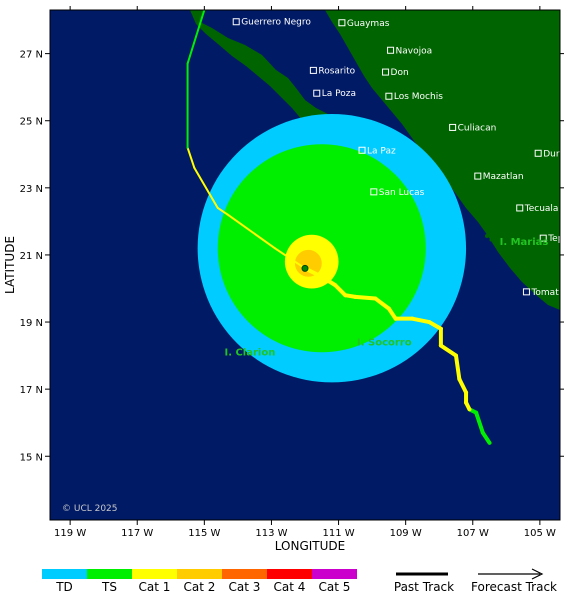 The width and height of the screenshot is (580, 602). What do you see at coordinates (31, 122) in the screenshot?
I see `lat-tick-label: 25 N` at bounding box center [31, 122].